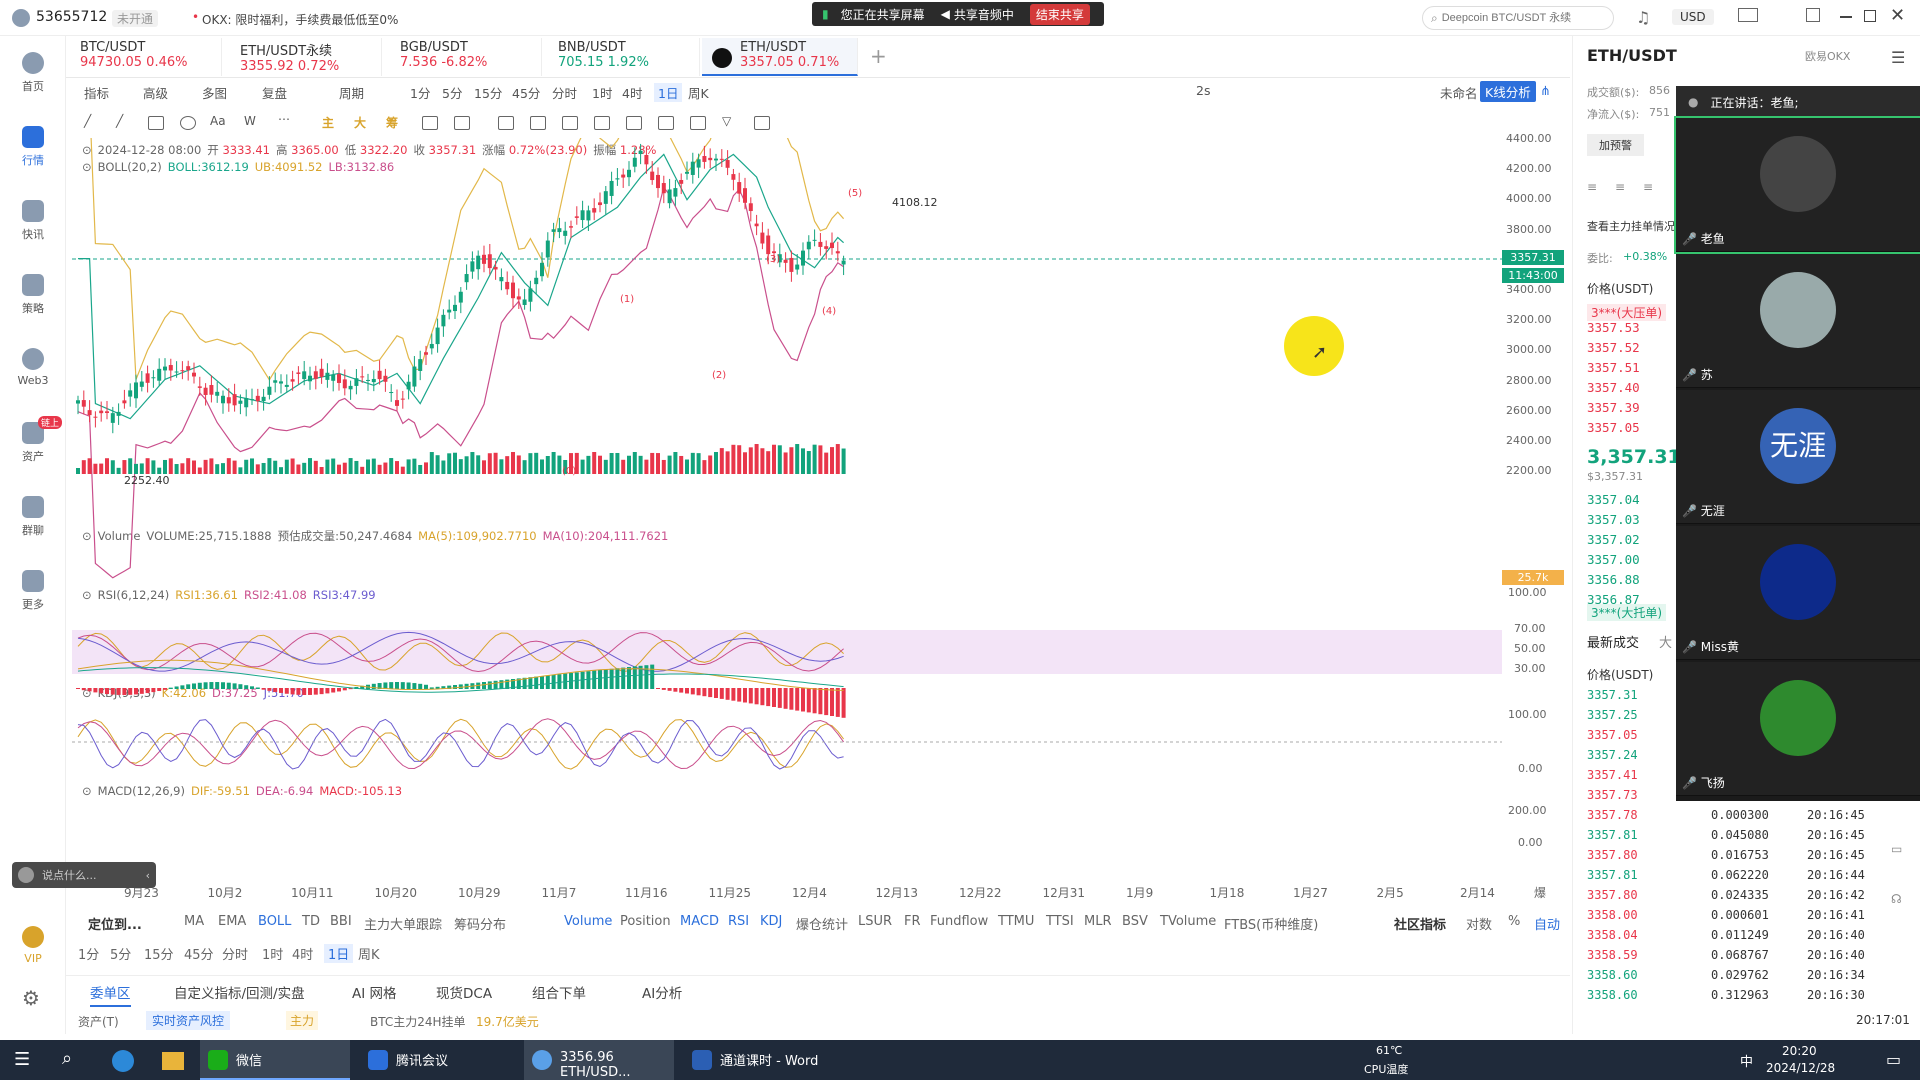  What do you see at coordinates (403, 925) in the screenshot?
I see `ind-big-order: 主力大单跟踪` at bounding box center [403, 925].